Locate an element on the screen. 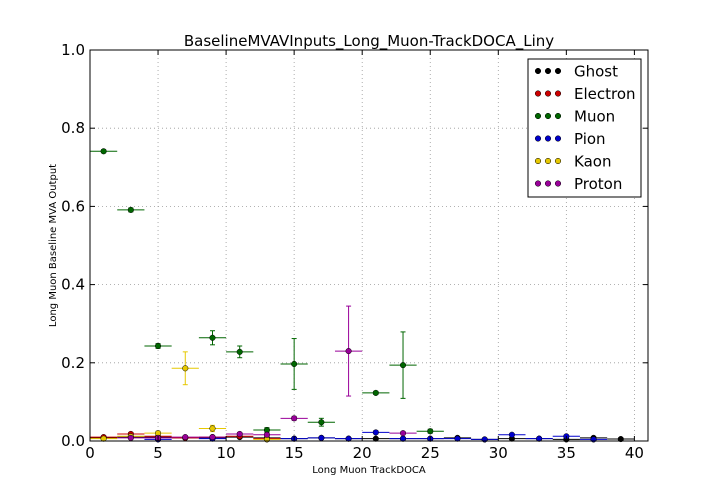 This screenshot has width=720, height=504. x-tick-label: 20 is located at coordinates (362, 453).